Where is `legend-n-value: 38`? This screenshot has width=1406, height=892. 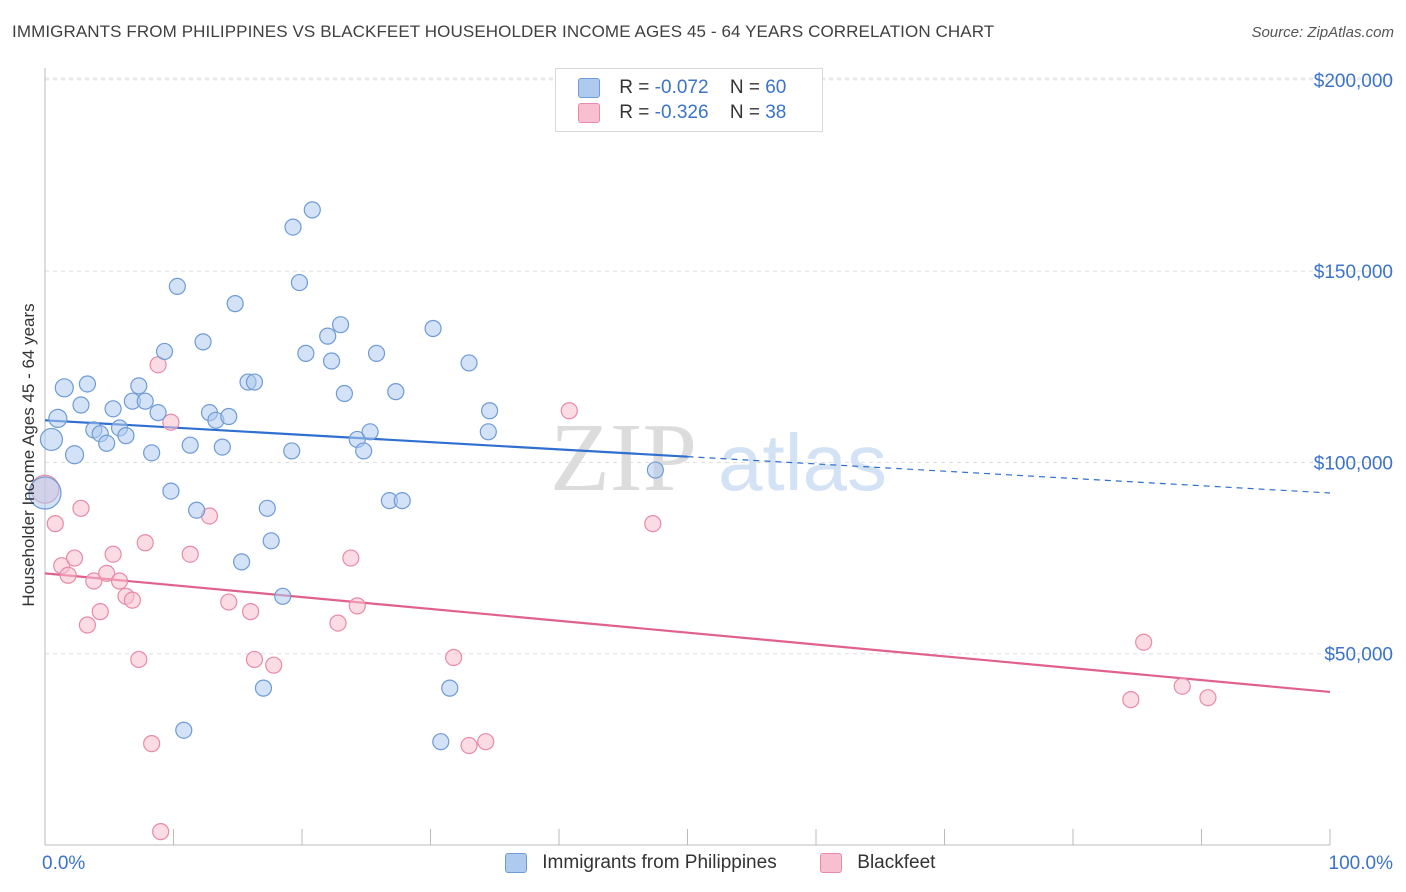
legend-n-value: 38 is located at coordinates (776, 112).